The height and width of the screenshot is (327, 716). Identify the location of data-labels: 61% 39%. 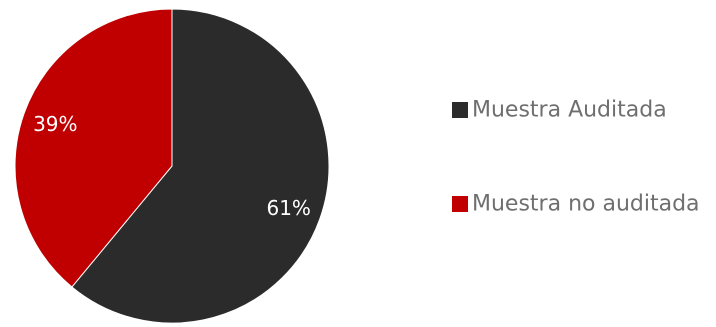
(172, 166).